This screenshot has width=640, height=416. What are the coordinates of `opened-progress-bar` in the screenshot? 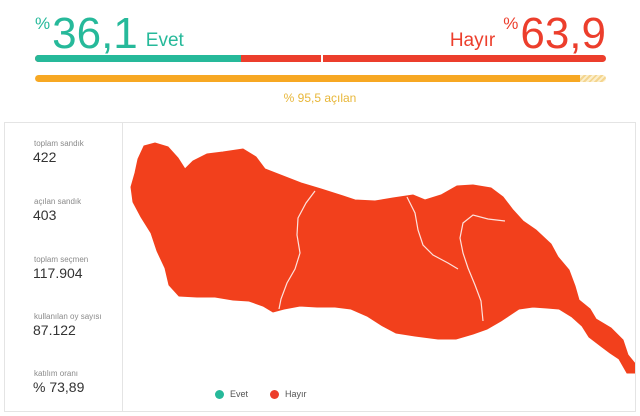 It's located at (320, 78).